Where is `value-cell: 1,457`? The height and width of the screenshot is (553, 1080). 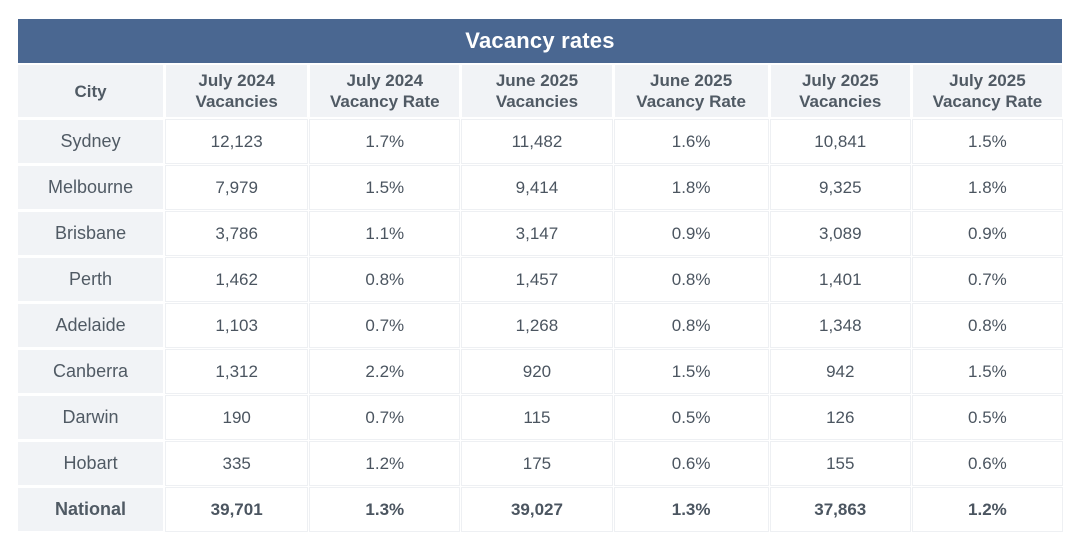
value-cell: 1,457 is located at coordinates (537, 279).